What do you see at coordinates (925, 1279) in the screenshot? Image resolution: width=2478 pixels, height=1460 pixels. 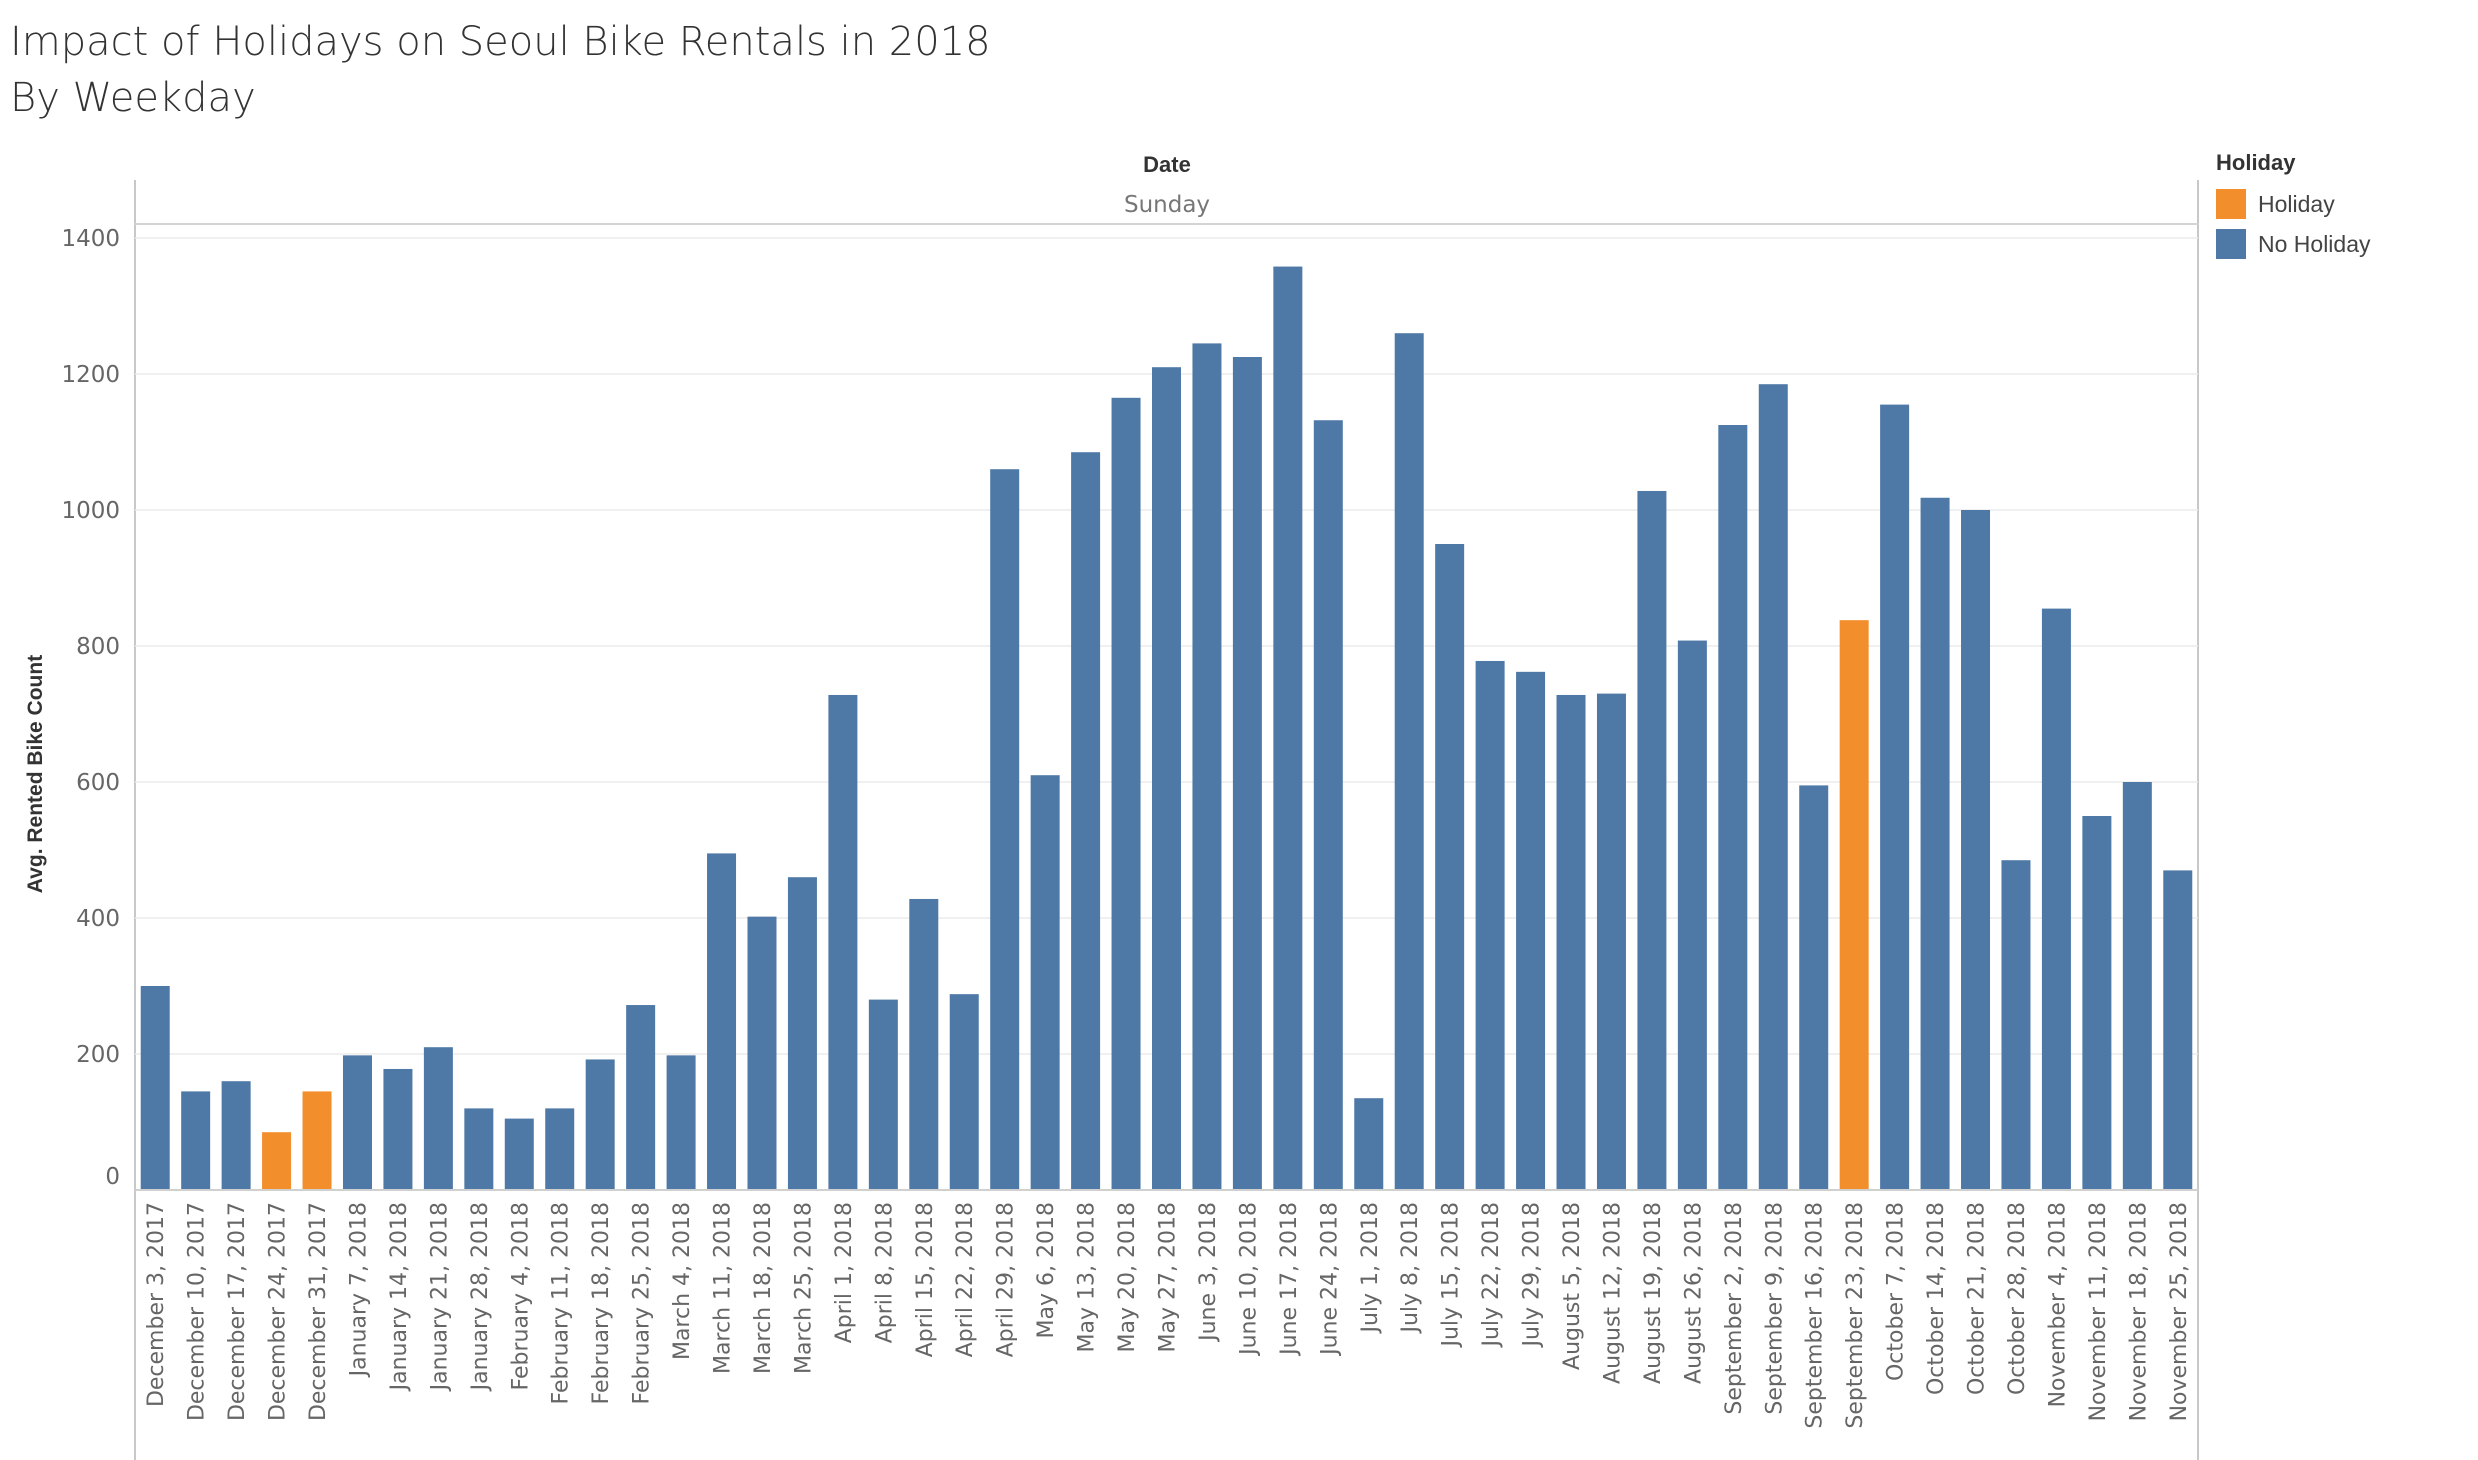 I see `x-tick-label-20: April 15, 2018` at bounding box center [925, 1279].